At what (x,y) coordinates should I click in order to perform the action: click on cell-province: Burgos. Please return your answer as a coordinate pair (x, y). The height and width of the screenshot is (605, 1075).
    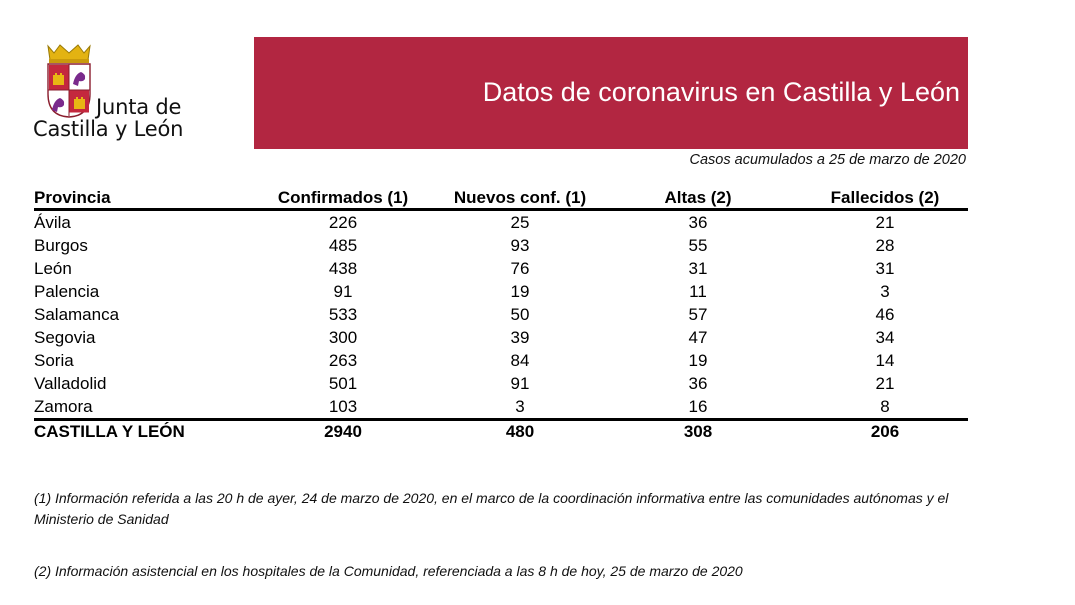
    Looking at the image, I should click on (61, 245).